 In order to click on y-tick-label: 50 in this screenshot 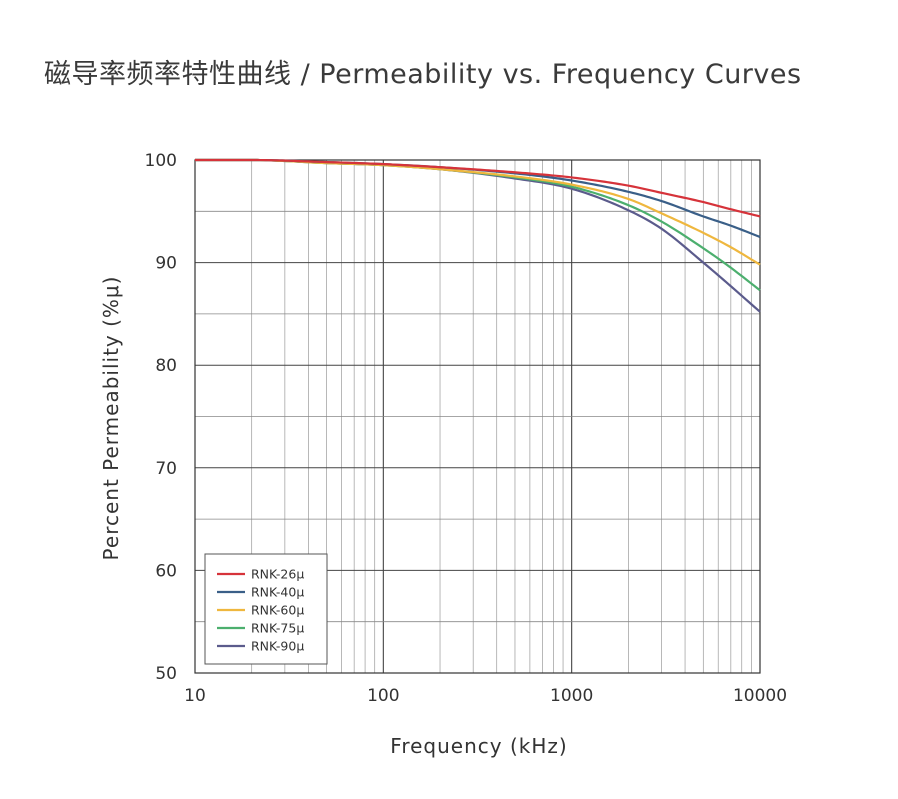, I will do `click(166, 674)`.